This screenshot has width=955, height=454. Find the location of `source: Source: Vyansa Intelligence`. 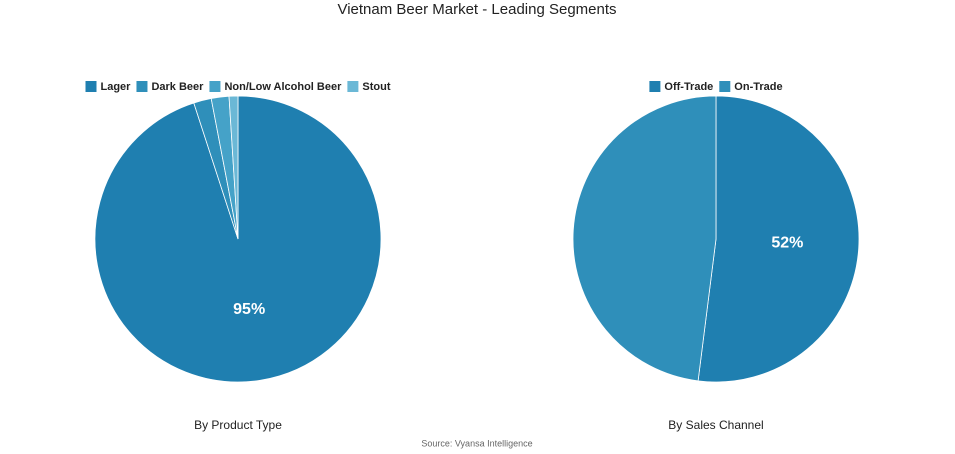

source: Source: Vyansa Intelligence is located at coordinates (476, 443).